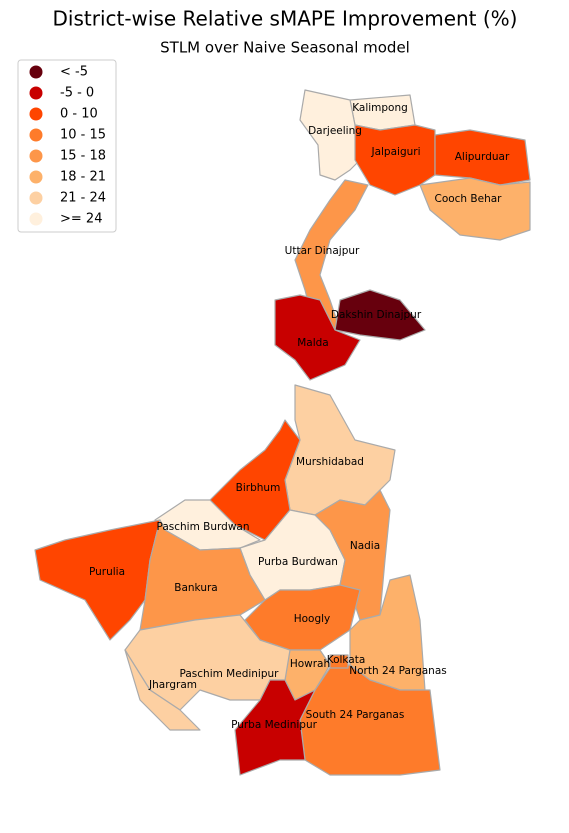 Image resolution: width=569 pixels, height=833 pixels. What do you see at coordinates (79, 114) in the screenshot?
I see `legend-label: 0 - 10` at bounding box center [79, 114].